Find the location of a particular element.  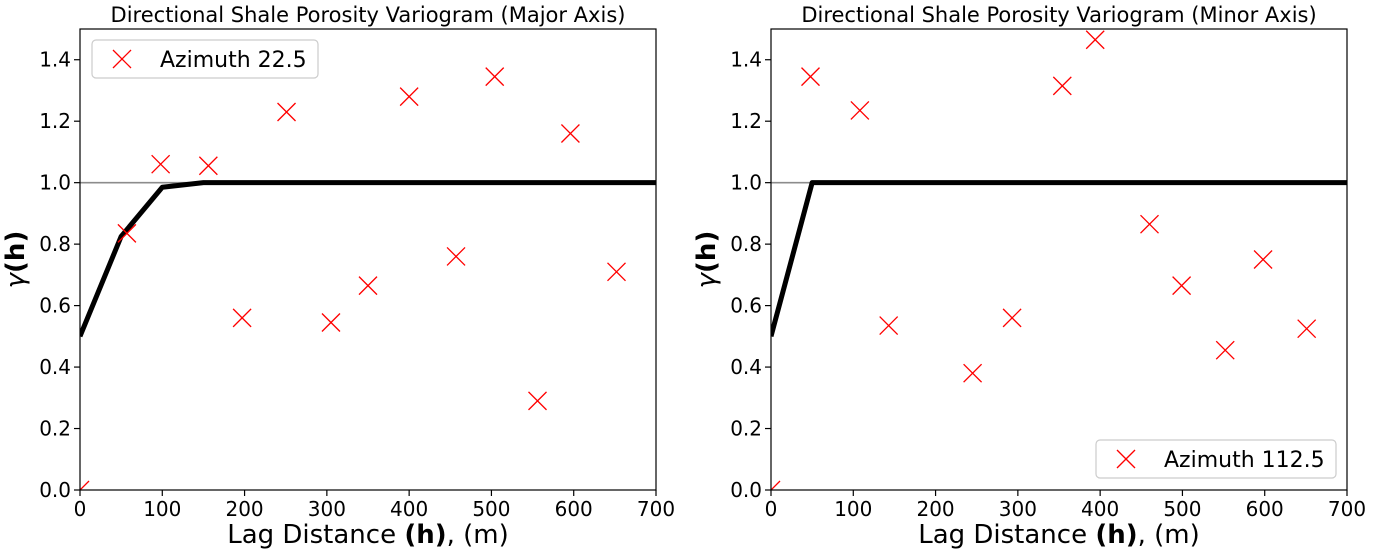

legend-label: Azimuth 112.5 is located at coordinates (1244, 460).